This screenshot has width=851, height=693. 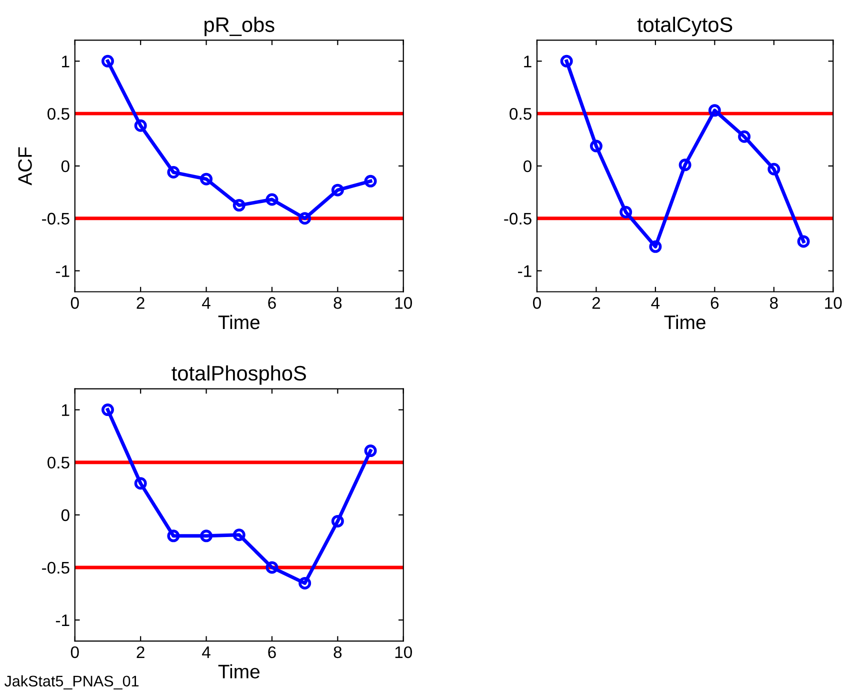 What do you see at coordinates (25, 166) in the screenshot?
I see `y-axis-title: ACF` at bounding box center [25, 166].